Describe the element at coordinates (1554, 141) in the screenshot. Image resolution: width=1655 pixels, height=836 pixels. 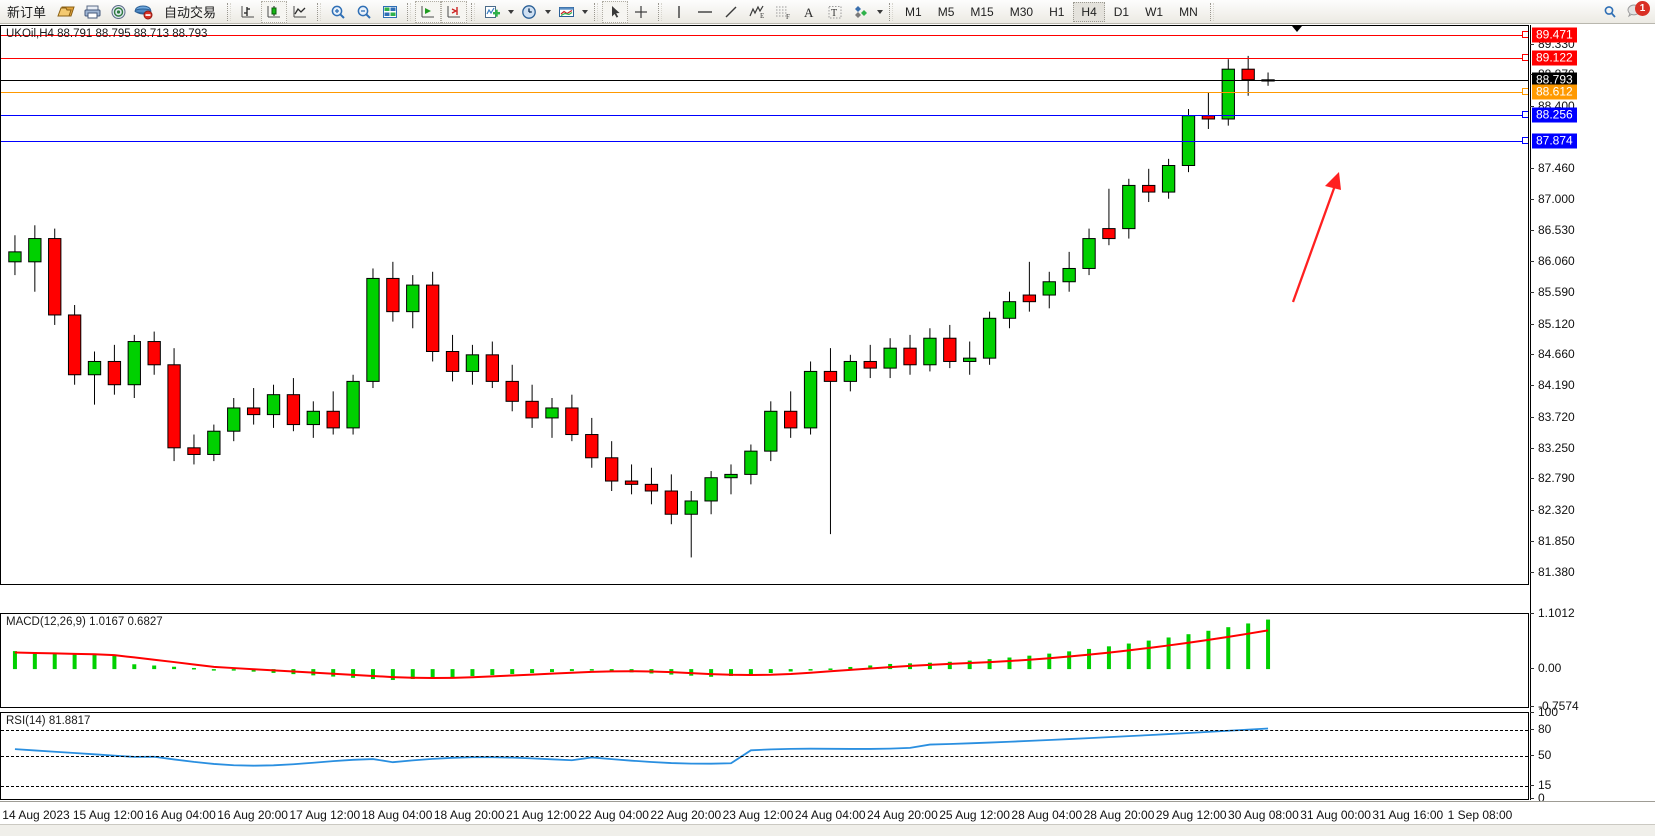
I see `price-tag-87-874: 87.874` at that location.